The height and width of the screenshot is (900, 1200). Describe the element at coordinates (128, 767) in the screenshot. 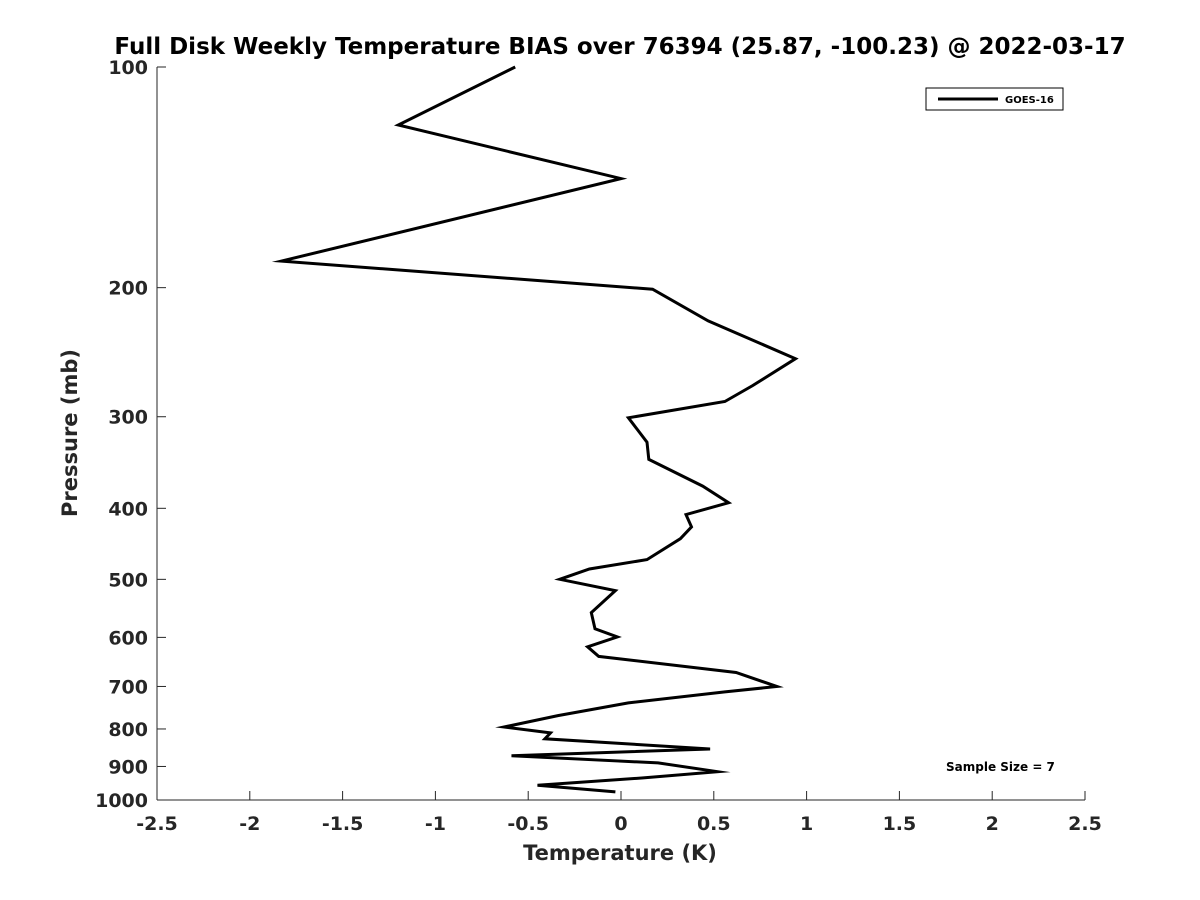

I see `y-tick-label: 900` at that location.